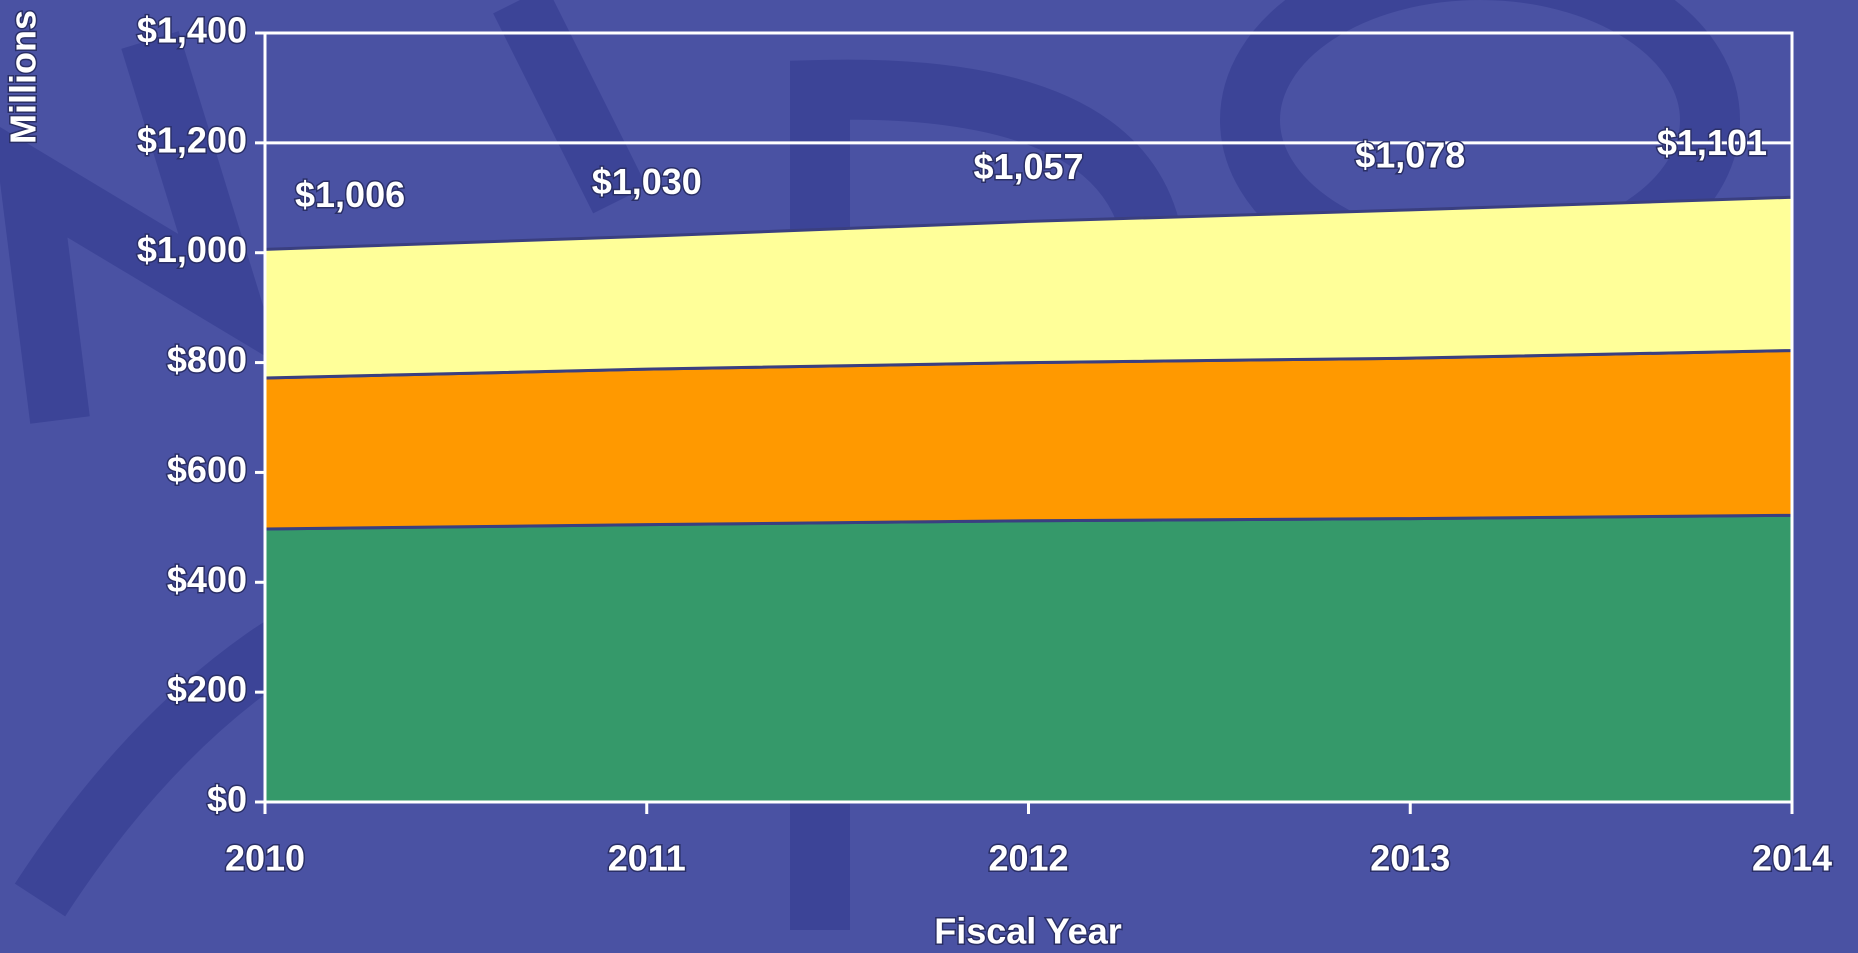  I want to click on x-tick-label: 2010, so click(265, 858).